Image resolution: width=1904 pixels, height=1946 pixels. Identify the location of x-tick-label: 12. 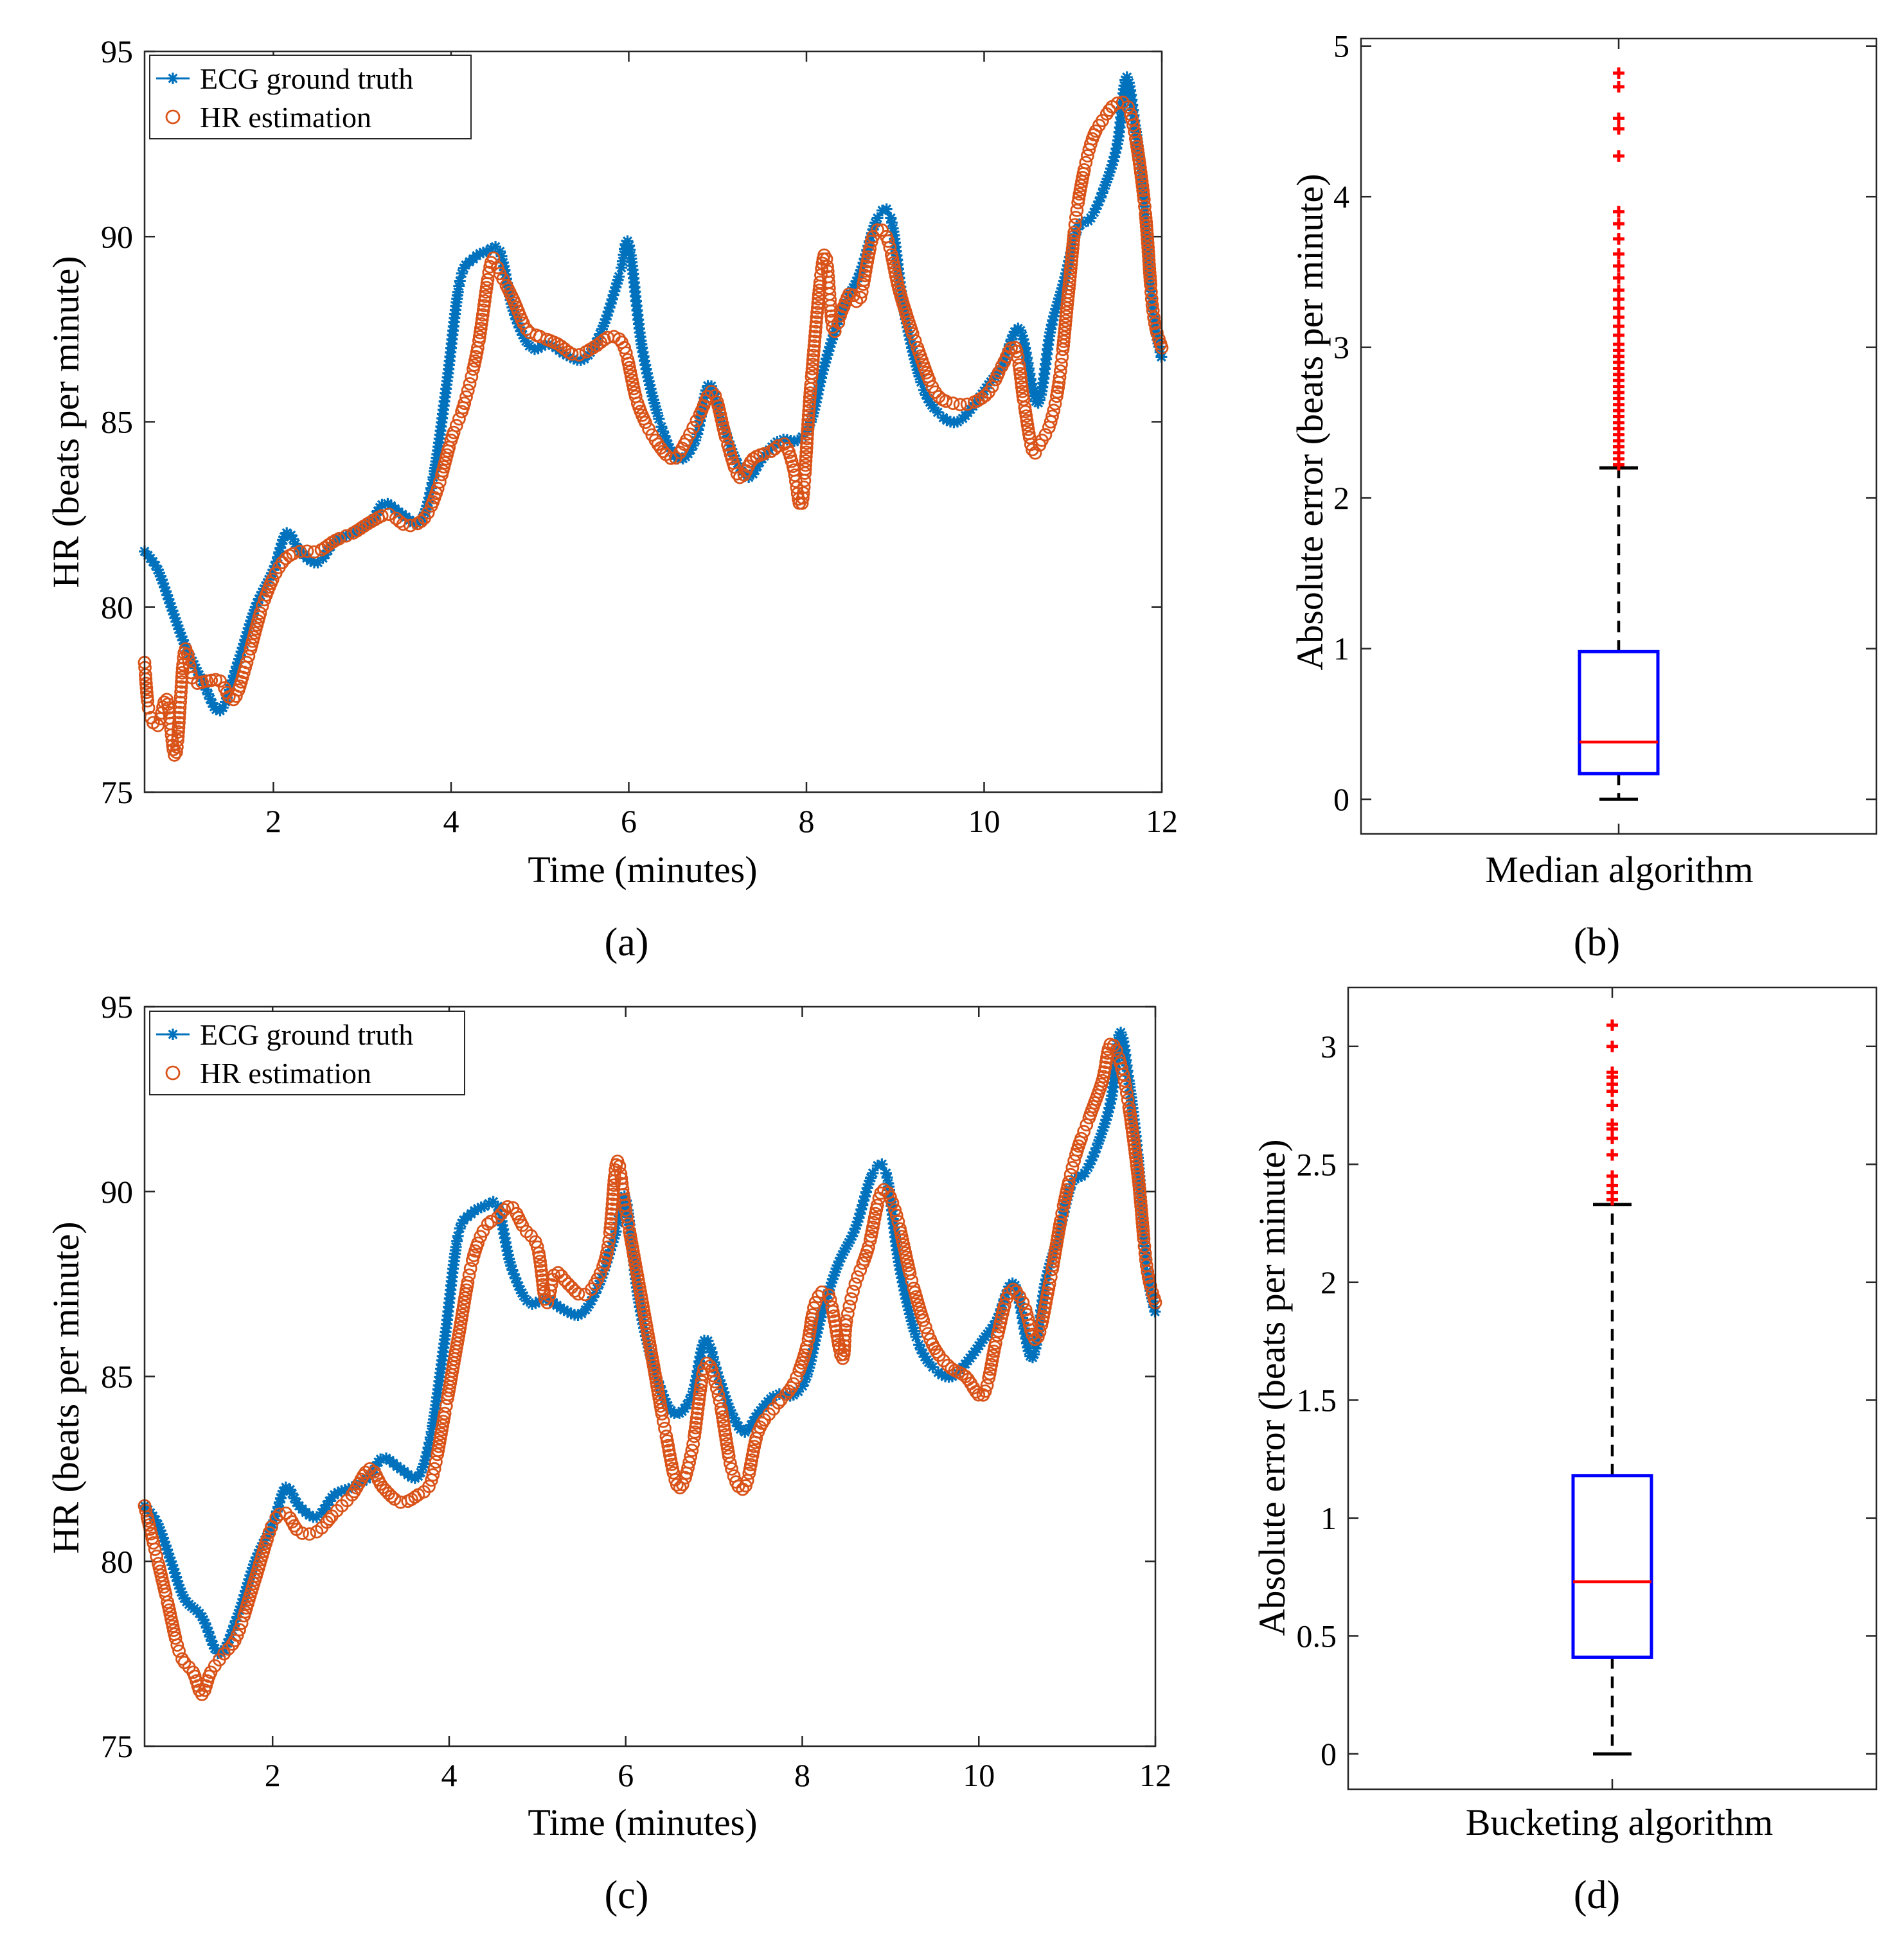
(1162, 821).